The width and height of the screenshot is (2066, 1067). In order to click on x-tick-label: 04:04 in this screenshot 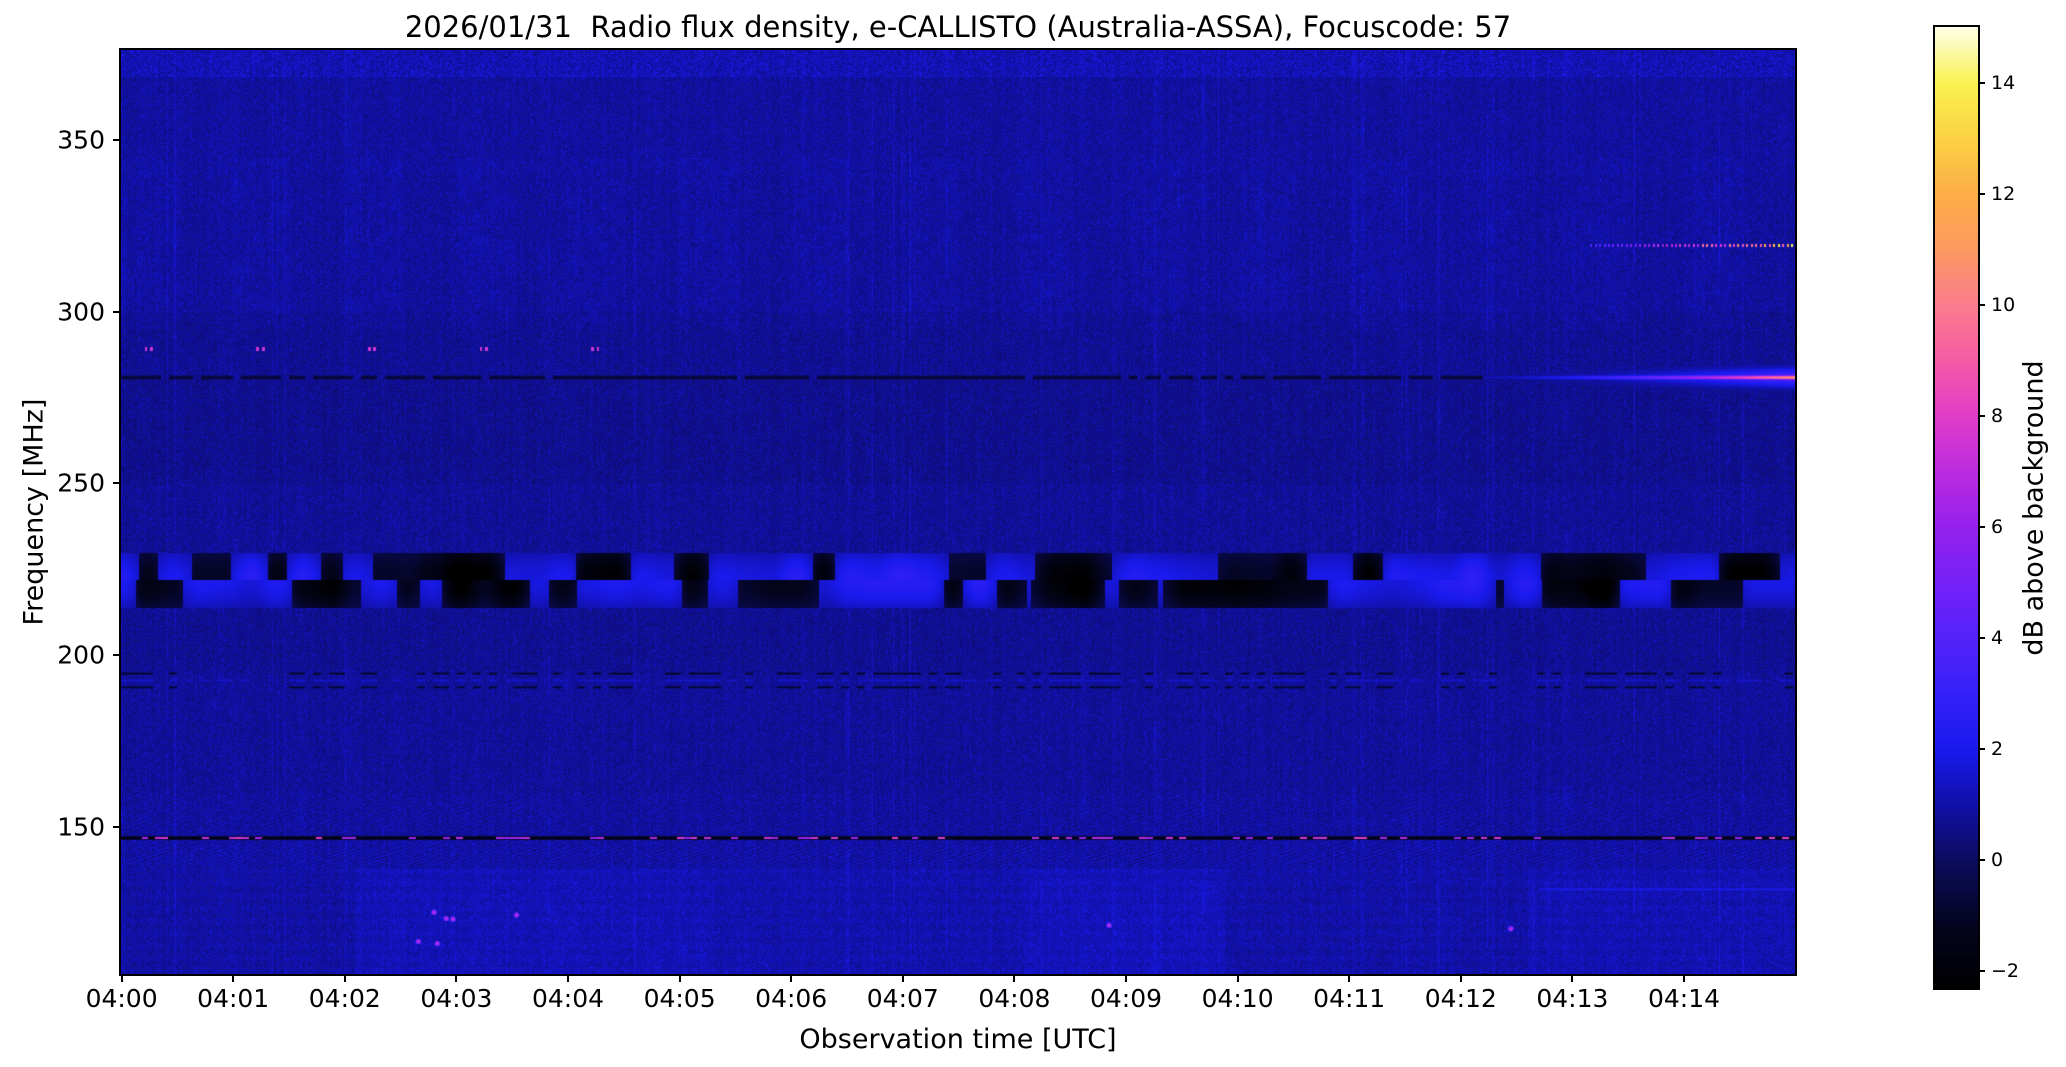, I will do `click(568, 998)`.